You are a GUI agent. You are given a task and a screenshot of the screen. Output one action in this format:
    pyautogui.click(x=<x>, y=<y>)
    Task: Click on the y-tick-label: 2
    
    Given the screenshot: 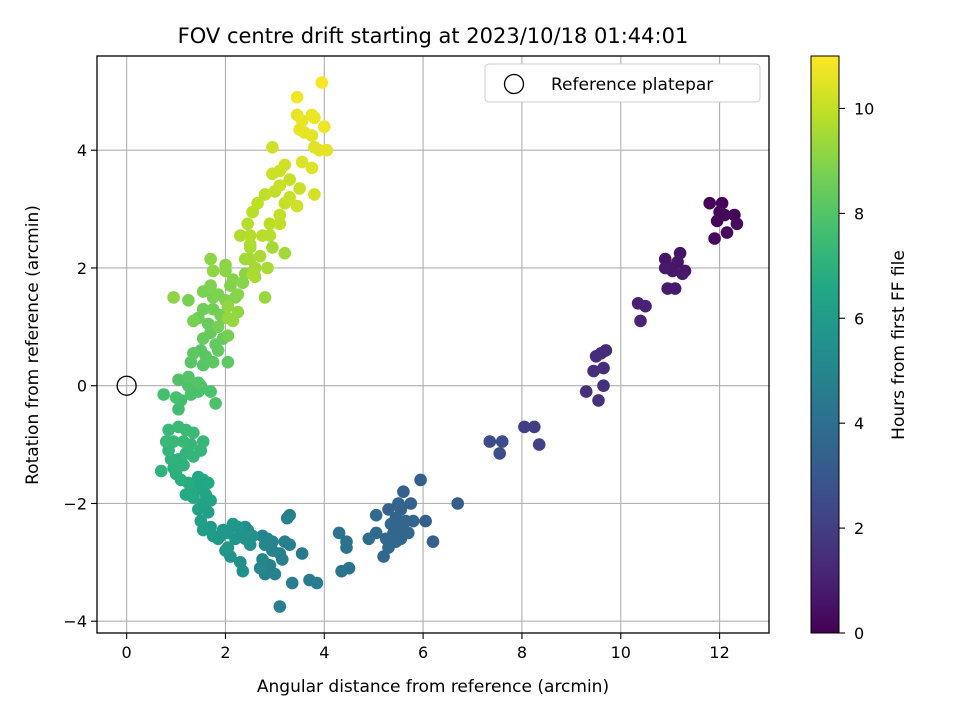 What is the action you would take?
    pyautogui.click(x=82, y=268)
    